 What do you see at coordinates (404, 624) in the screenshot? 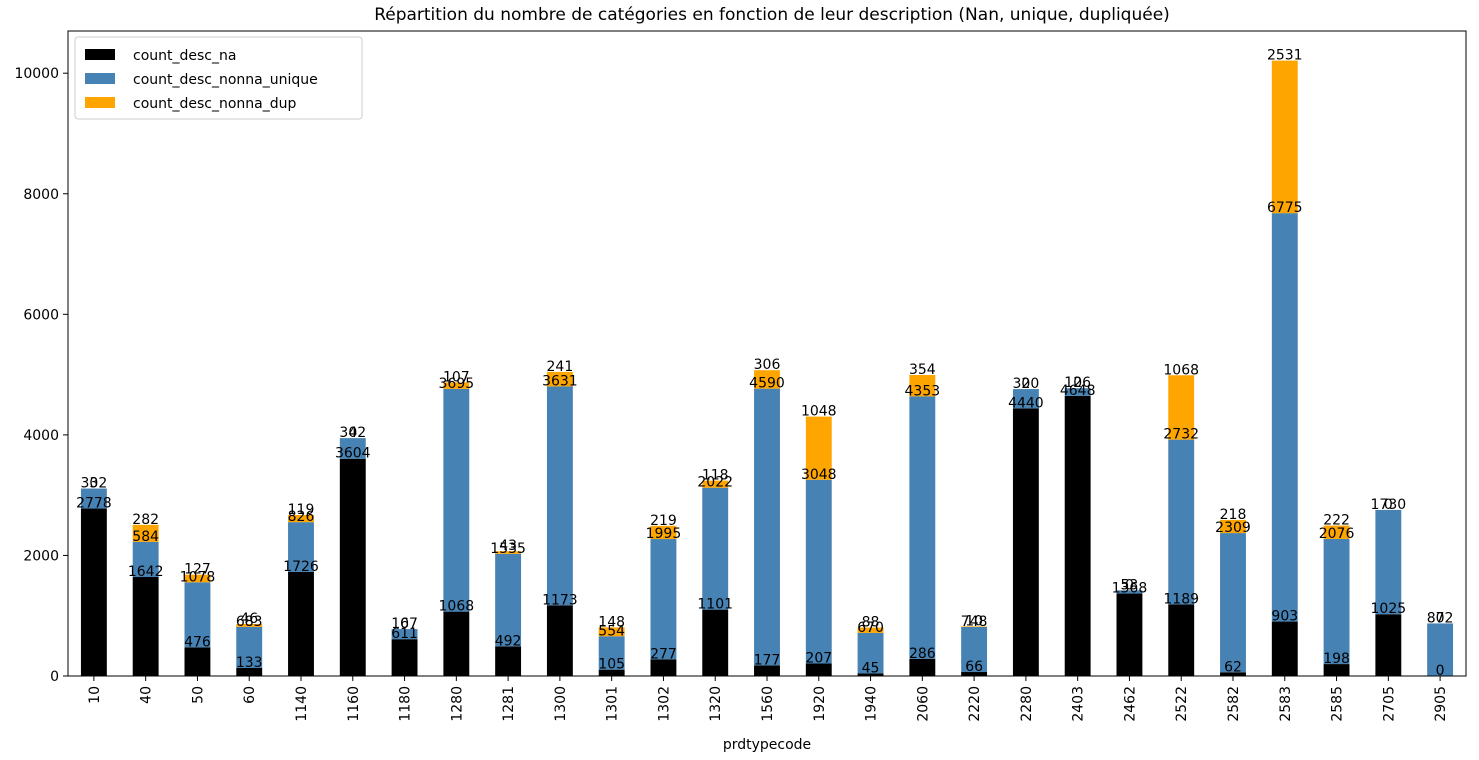
I see `data-label: 167` at bounding box center [404, 624].